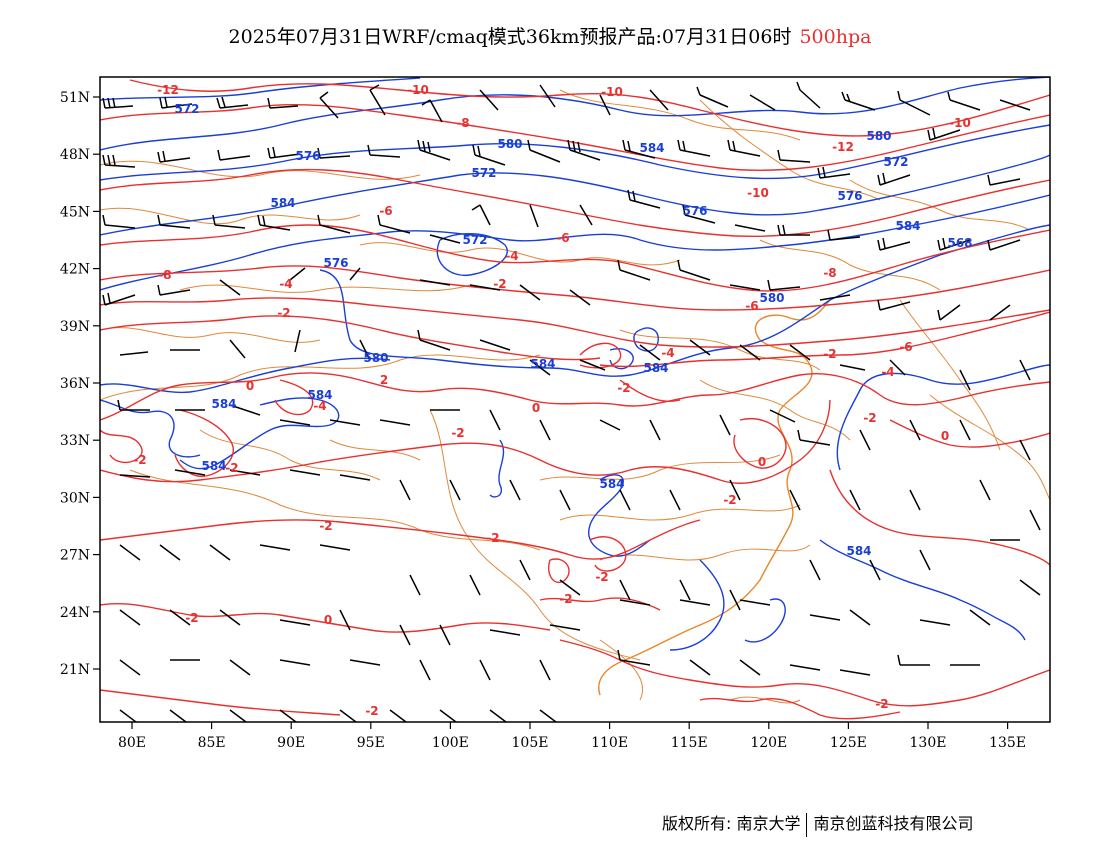 The height and width of the screenshot is (850, 1100). What do you see at coordinates (75, 498) in the screenshot?
I see `lat-tick-label: 30N` at bounding box center [75, 498].